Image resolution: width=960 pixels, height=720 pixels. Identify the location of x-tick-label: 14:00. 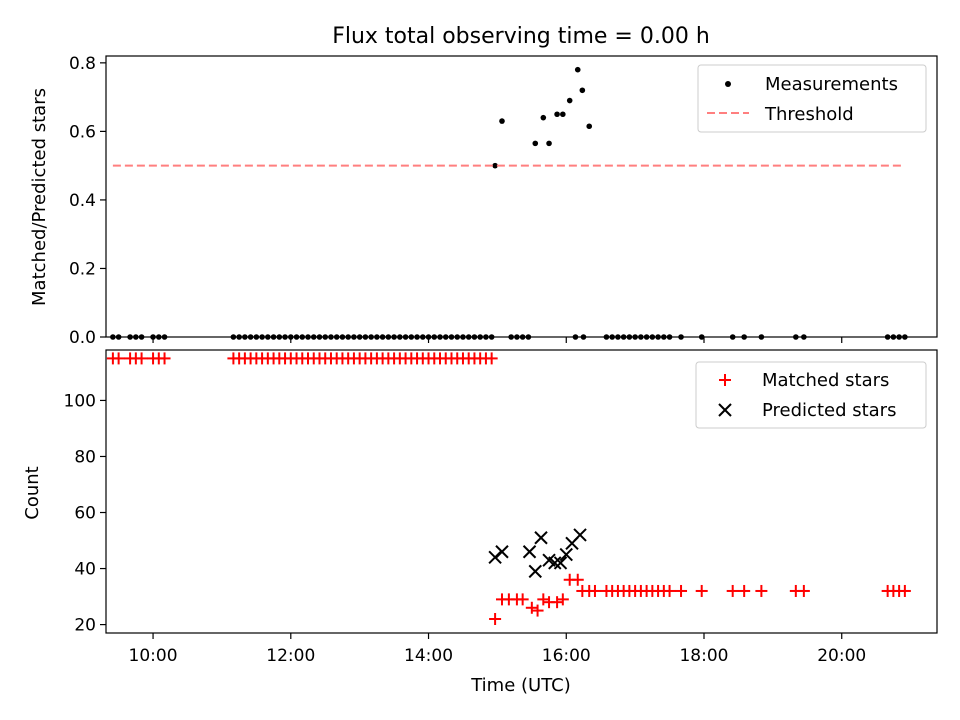
(428, 656).